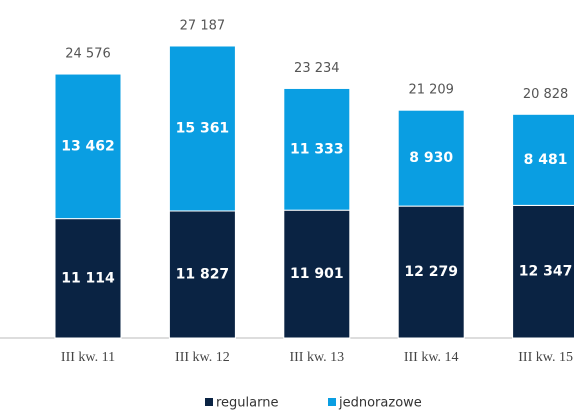 The image size is (574, 411). I want to click on total-label: 23 234, so click(317, 68).